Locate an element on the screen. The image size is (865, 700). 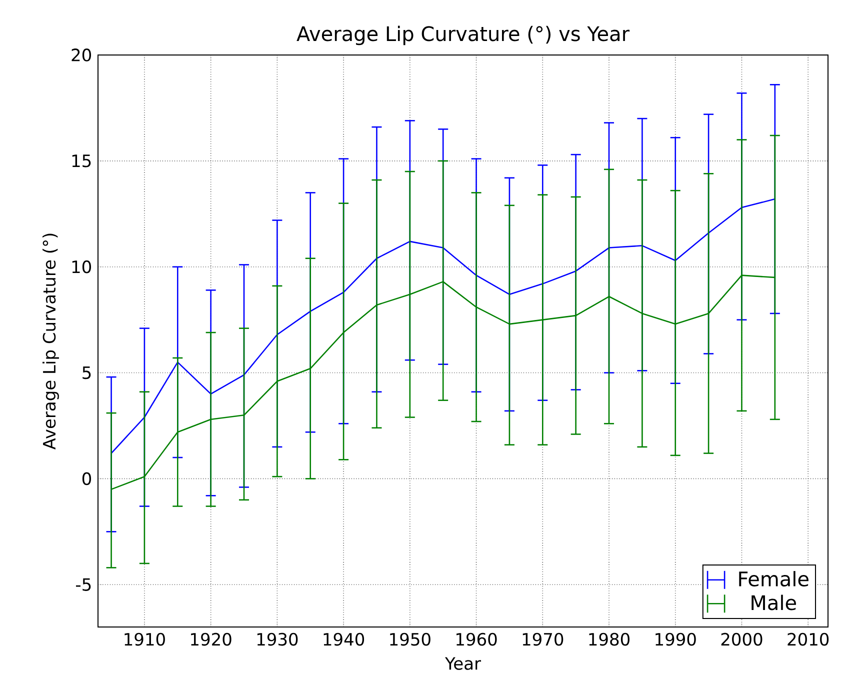
x-axis-title: Year is located at coordinates (463, 663).